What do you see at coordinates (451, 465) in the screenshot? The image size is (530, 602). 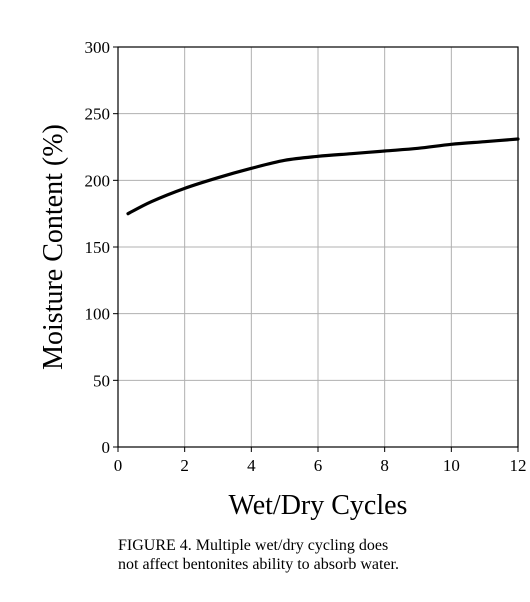 I see `x-tick-label: 10` at bounding box center [451, 465].